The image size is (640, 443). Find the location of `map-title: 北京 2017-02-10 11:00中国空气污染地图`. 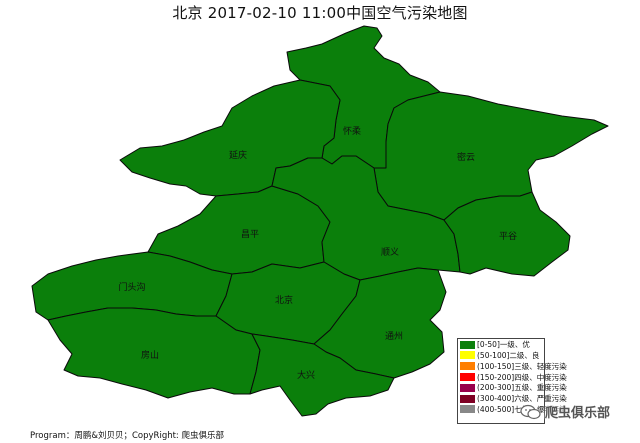

map-title: 北京 2017-02-10 11:00中国空气污染地图 is located at coordinates (320, 13).